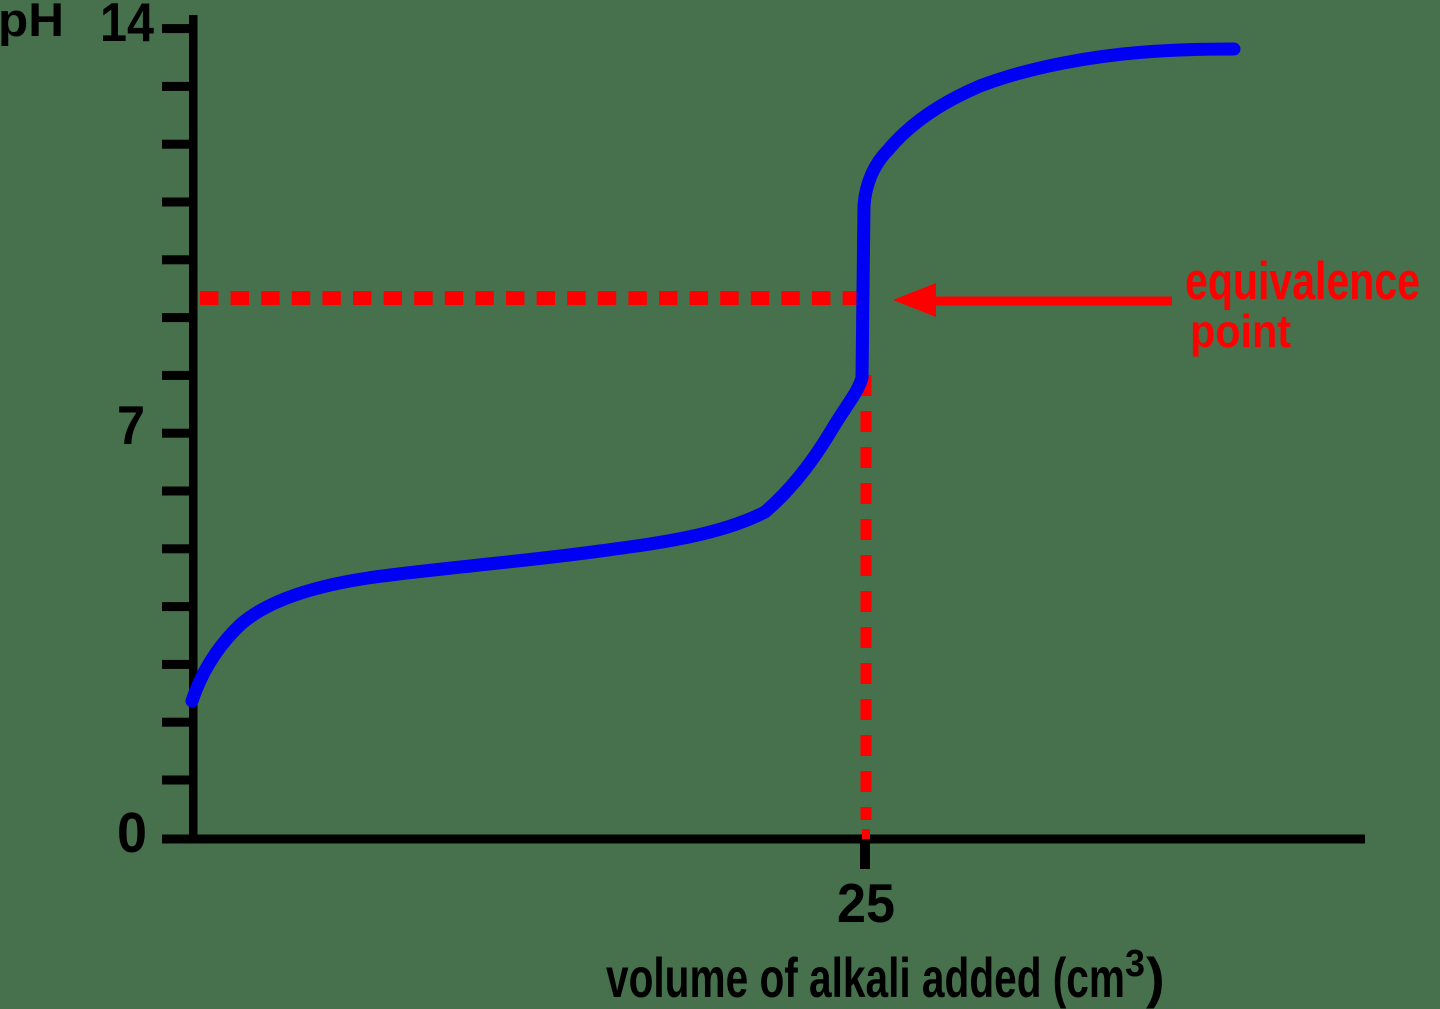 This screenshot has height=1009, width=1440. What do you see at coordinates (866, 903) in the screenshot?
I see `svg-text: 25` at bounding box center [866, 903].